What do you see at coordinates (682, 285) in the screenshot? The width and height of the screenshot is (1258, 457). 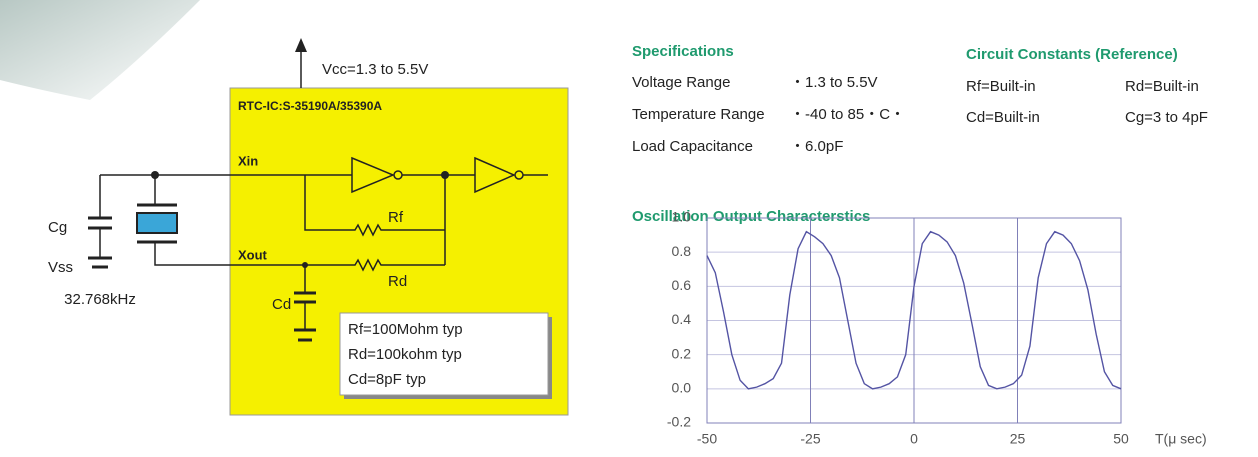 I see `y-tick-label: 0.6` at bounding box center [682, 285].